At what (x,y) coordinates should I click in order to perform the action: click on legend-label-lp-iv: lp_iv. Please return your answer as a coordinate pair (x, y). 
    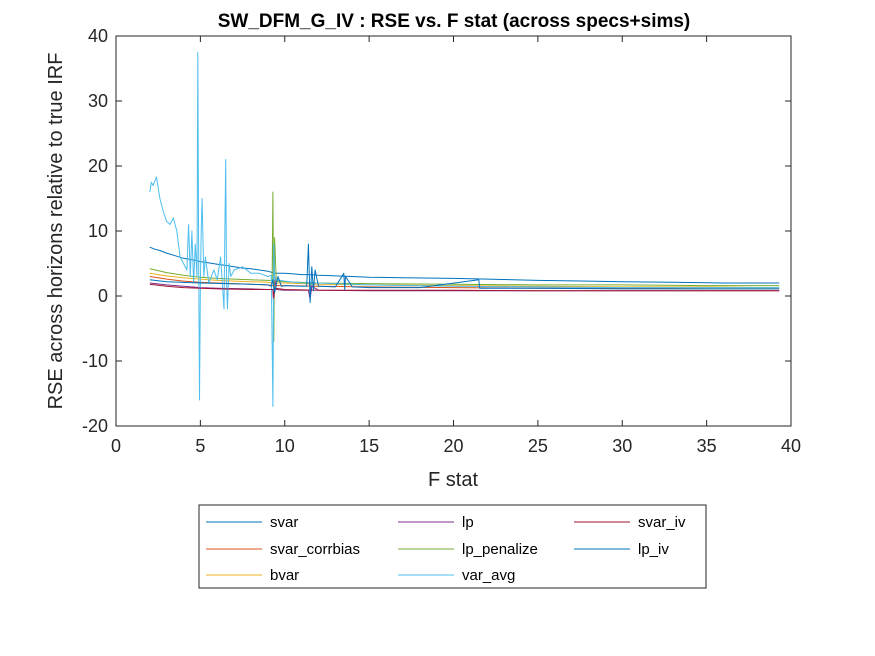
    Looking at the image, I should click on (653, 549).